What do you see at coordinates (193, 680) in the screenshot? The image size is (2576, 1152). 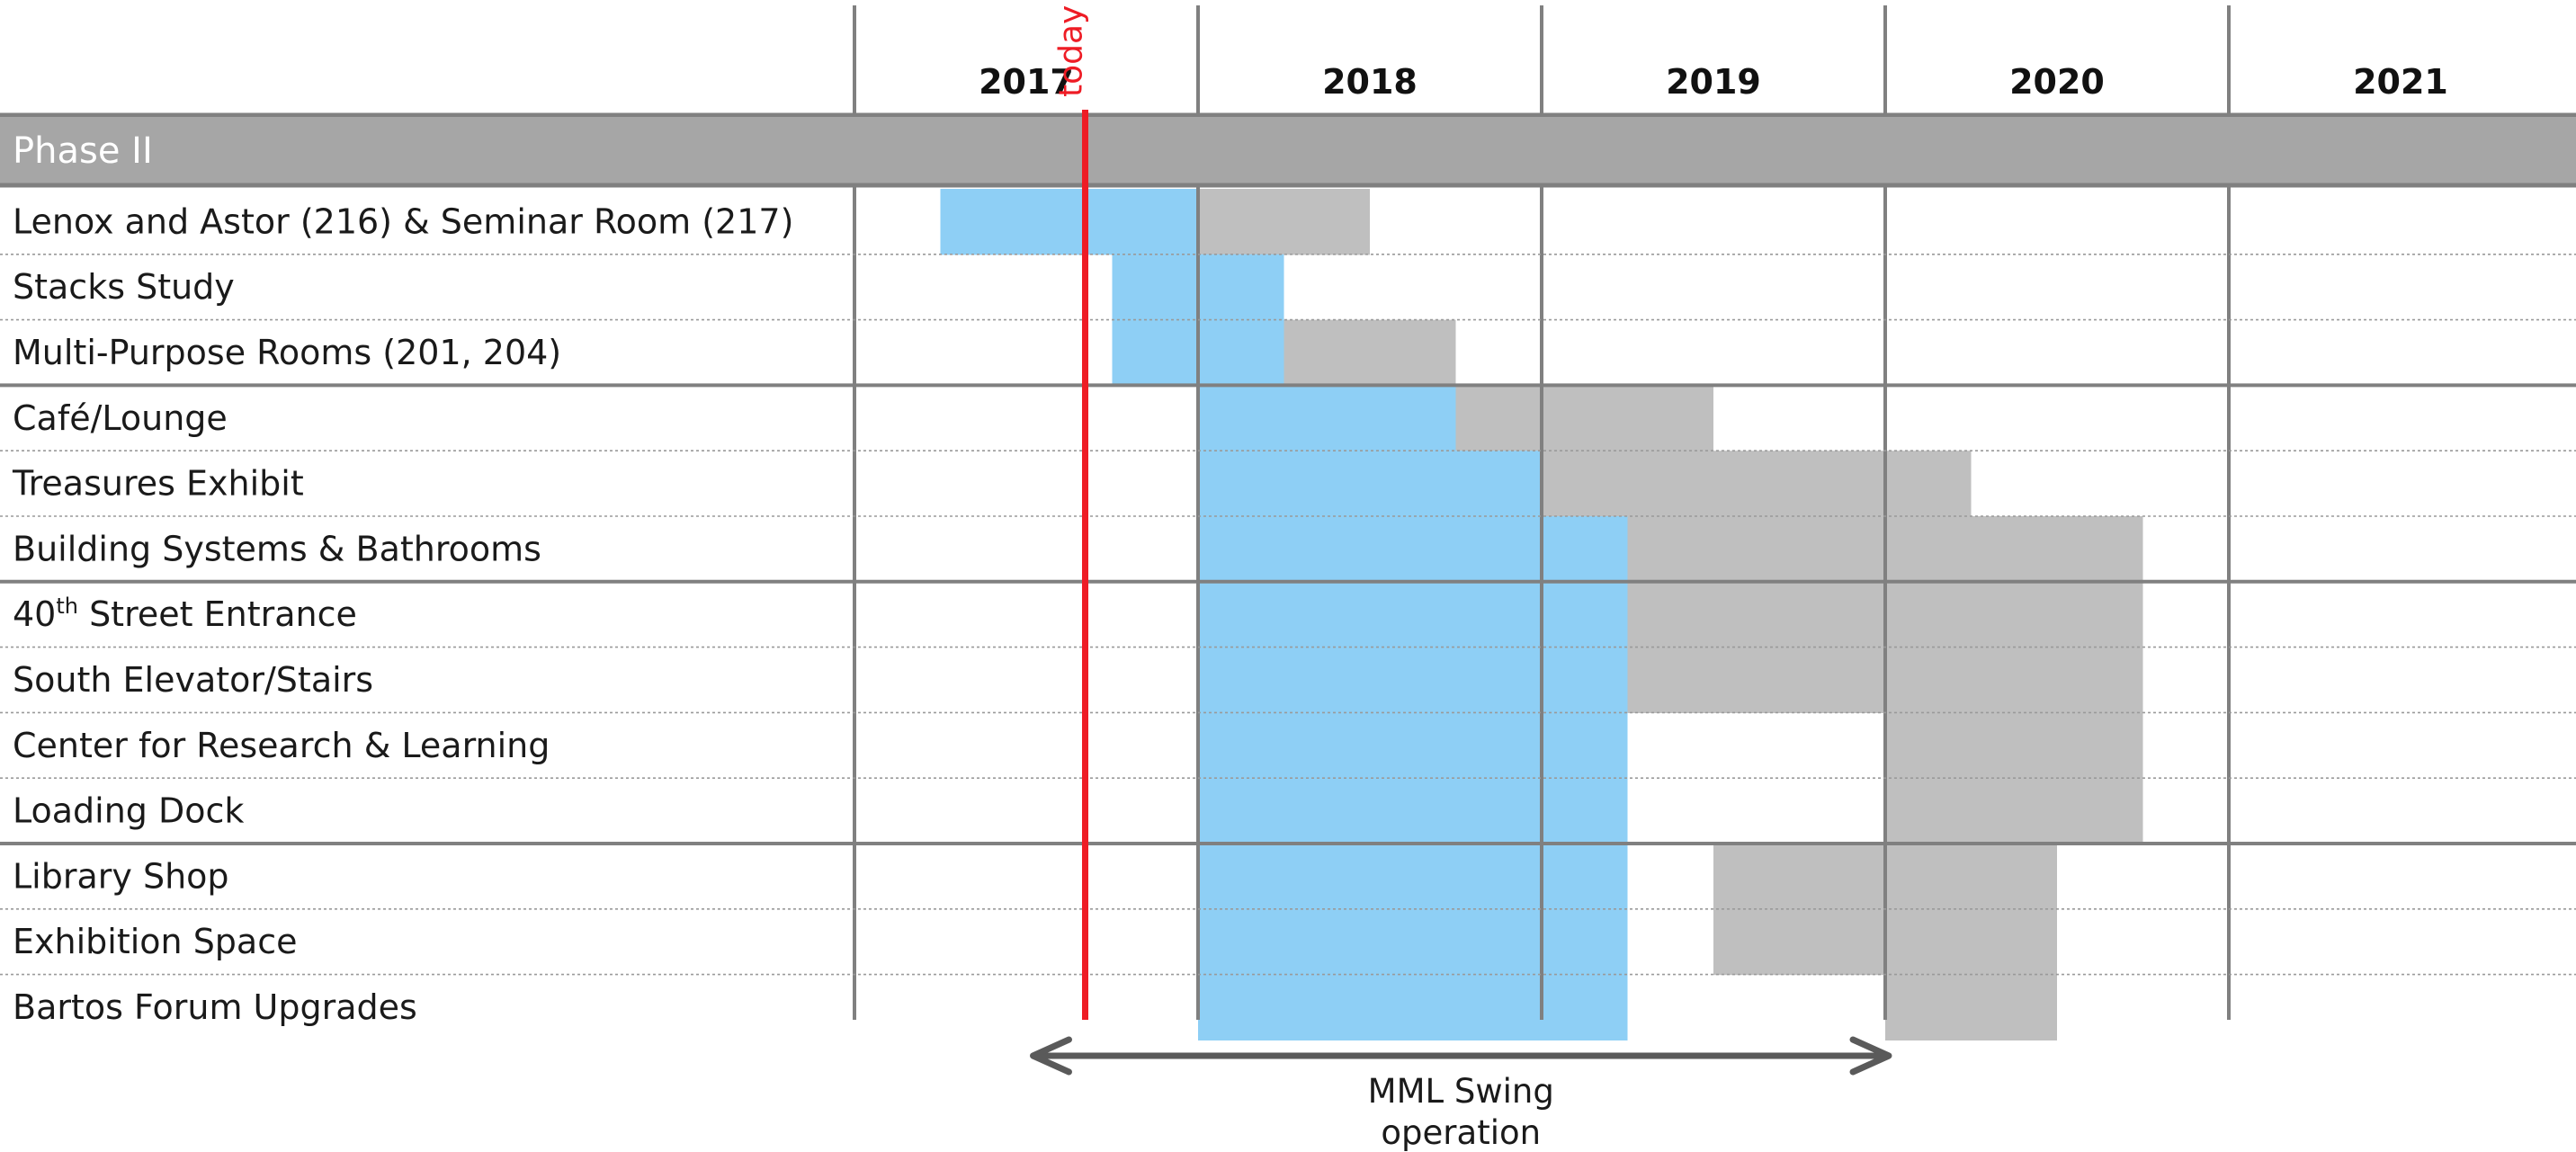 I see `row-label: South Elevator/Stairs` at bounding box center [193, 680].